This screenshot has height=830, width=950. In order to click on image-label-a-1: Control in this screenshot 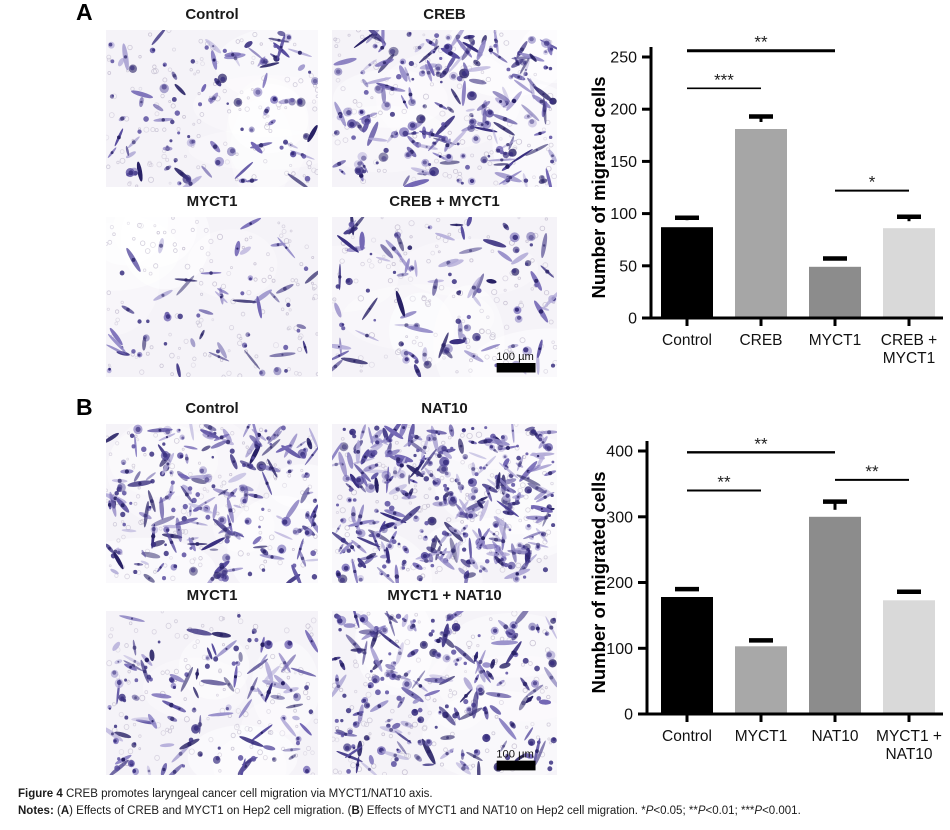, I will do `click(212, 14)`.